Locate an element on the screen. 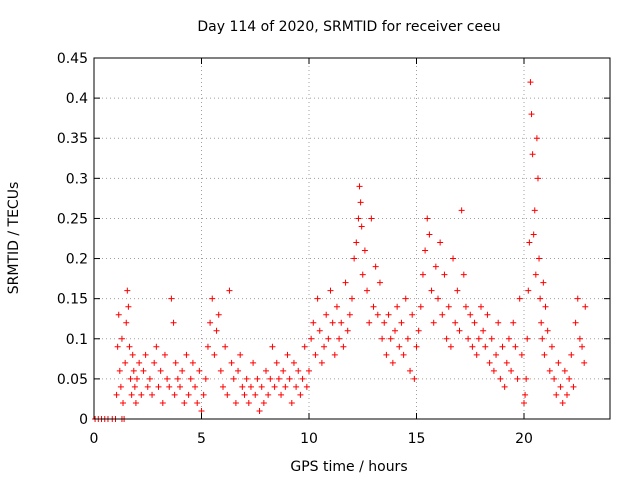 The width and height of the screenshot is (640, 480). y-tick-label: 0.1 is located at coordinates (77, 340).